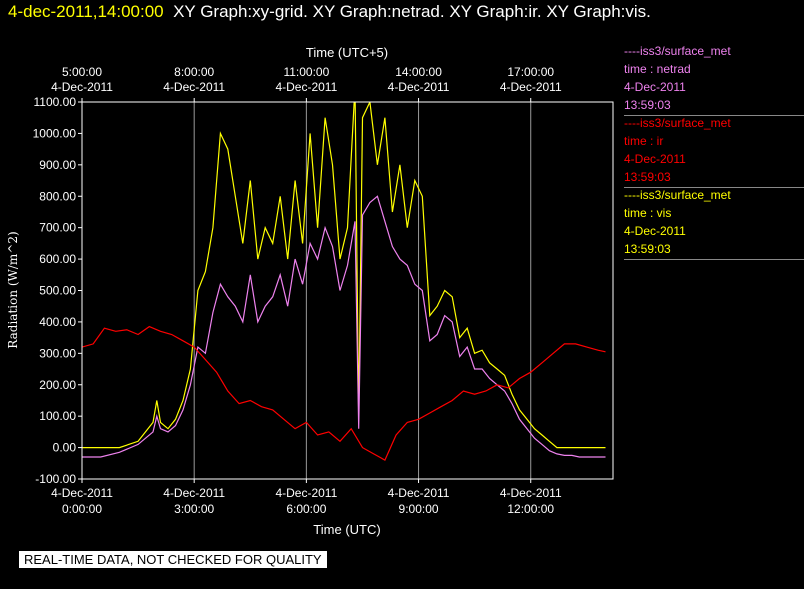  What do you see at coordinates (194, 72) in the screenshot?
I see `x2-tick-time: 8:00:00` at bounding box center [194, 72].